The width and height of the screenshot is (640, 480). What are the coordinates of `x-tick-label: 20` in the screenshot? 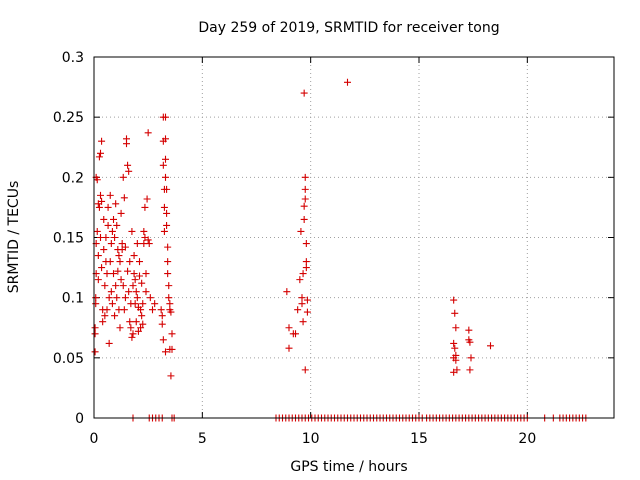 It's located at (527, 439).